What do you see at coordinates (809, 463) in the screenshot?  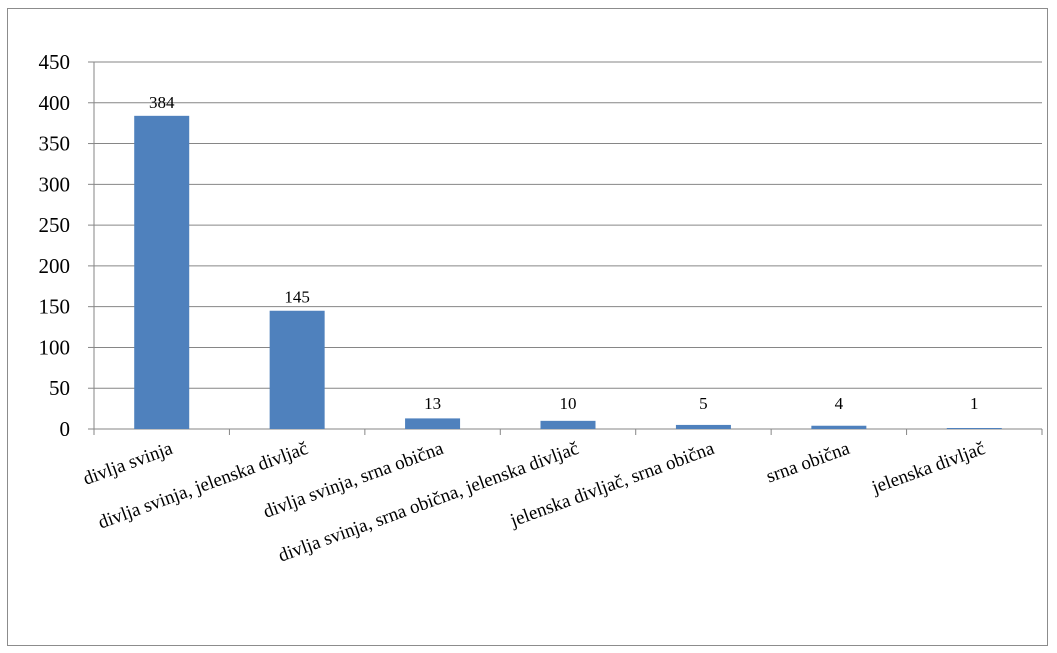 I see `x-category-label-6: srna obična` at bounding box center [809, 463].